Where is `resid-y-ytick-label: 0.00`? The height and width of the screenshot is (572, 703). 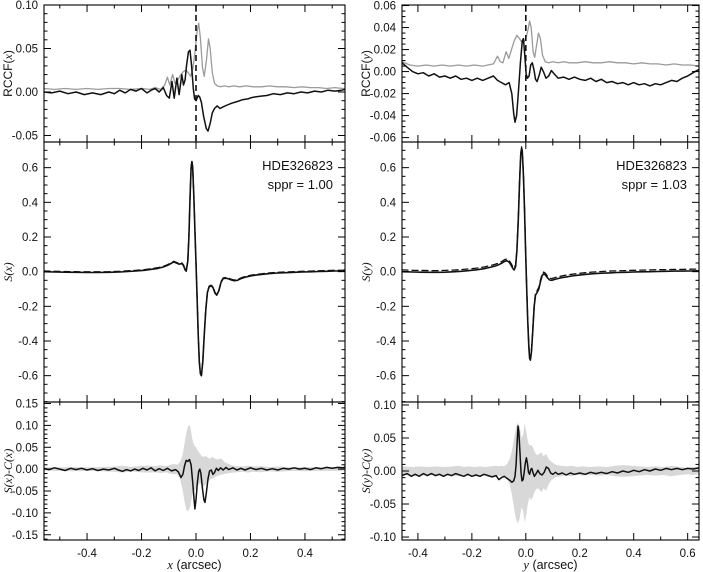
resid-y-ytick-label: 0.00 is located at coordinates (385, 472).